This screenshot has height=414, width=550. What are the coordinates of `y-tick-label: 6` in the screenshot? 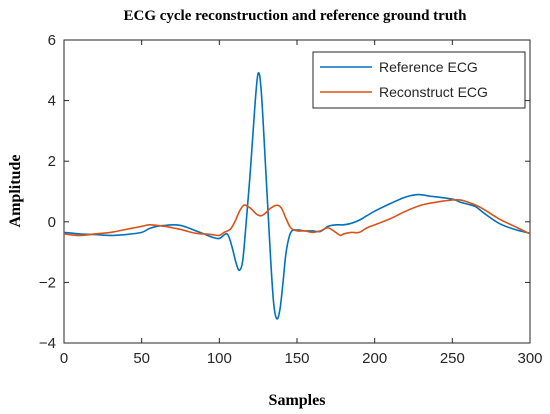 It's located at (52, 40).